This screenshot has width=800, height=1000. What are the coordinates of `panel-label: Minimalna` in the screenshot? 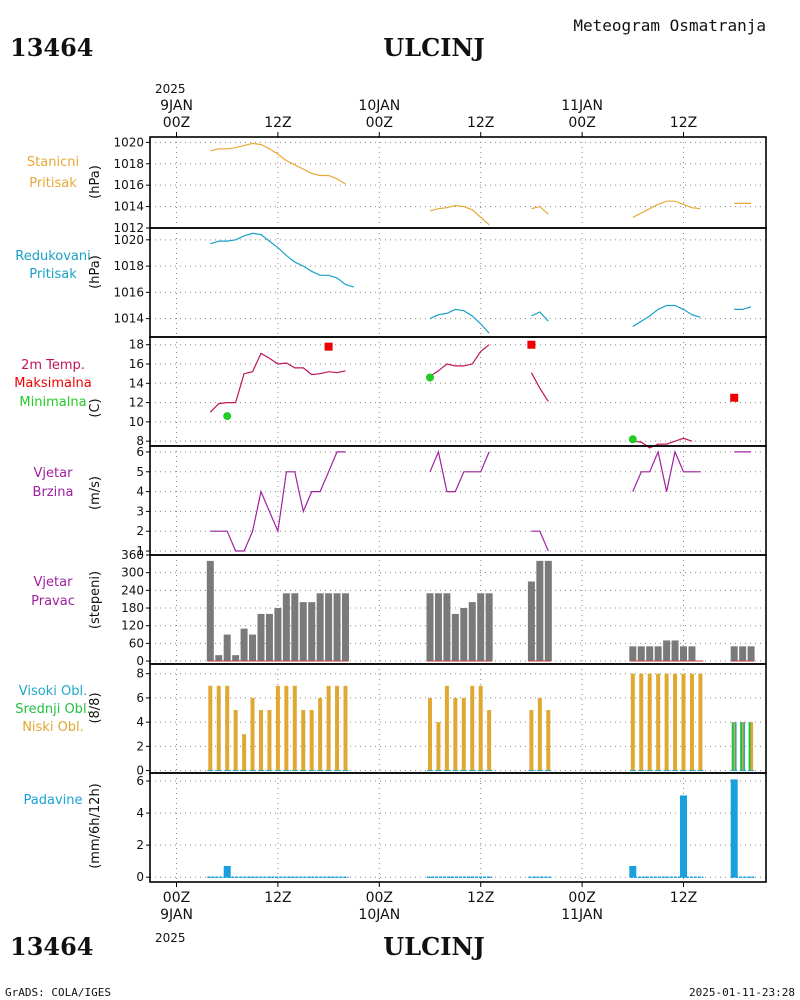 It's located at (52, 402).